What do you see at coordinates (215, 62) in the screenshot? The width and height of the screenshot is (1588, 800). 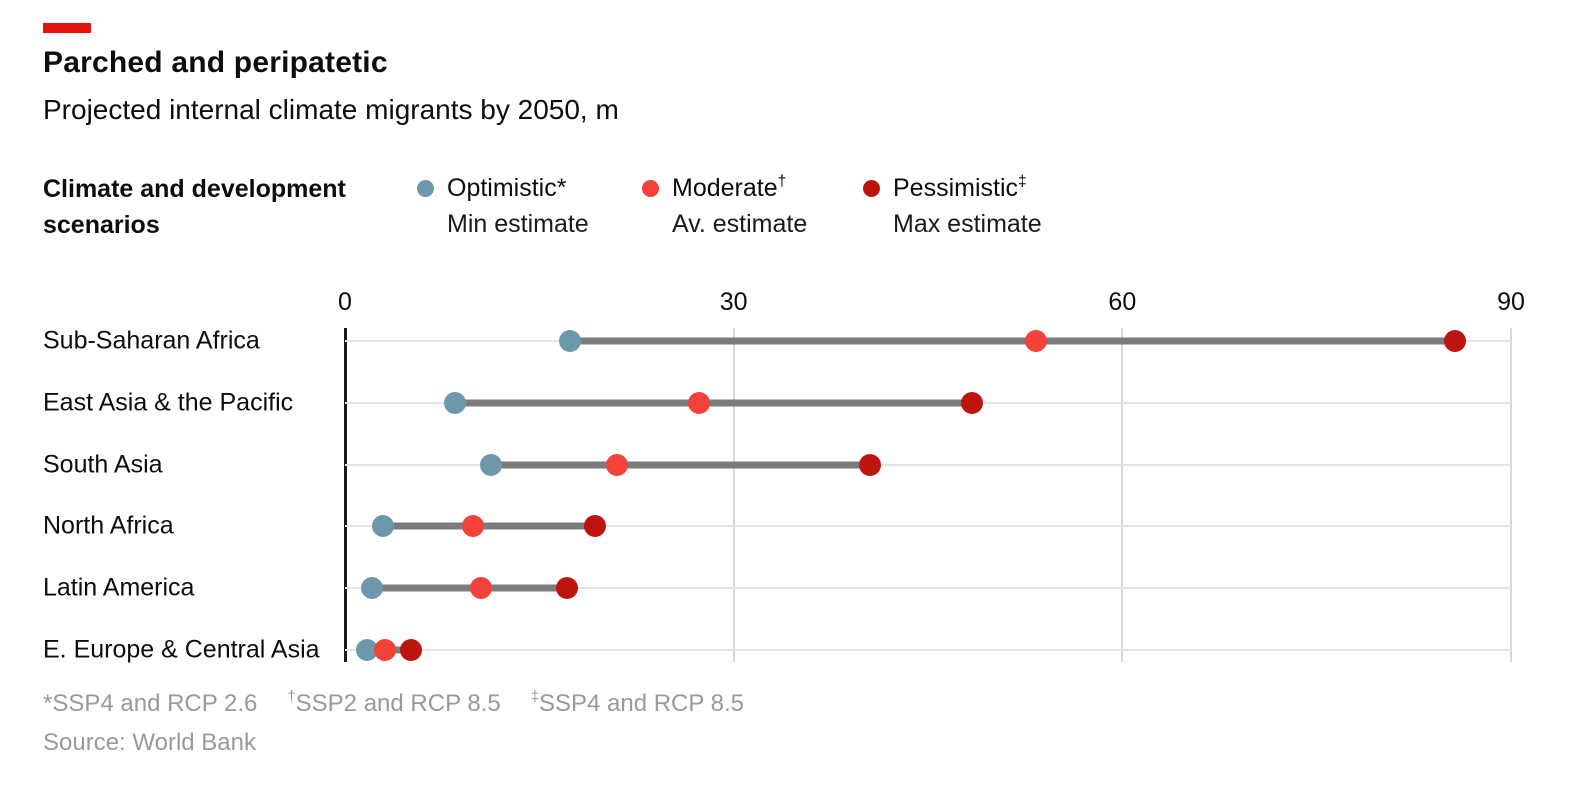 I see `chart-title: Parched and peripatetic` at bounding box center [215, 62].